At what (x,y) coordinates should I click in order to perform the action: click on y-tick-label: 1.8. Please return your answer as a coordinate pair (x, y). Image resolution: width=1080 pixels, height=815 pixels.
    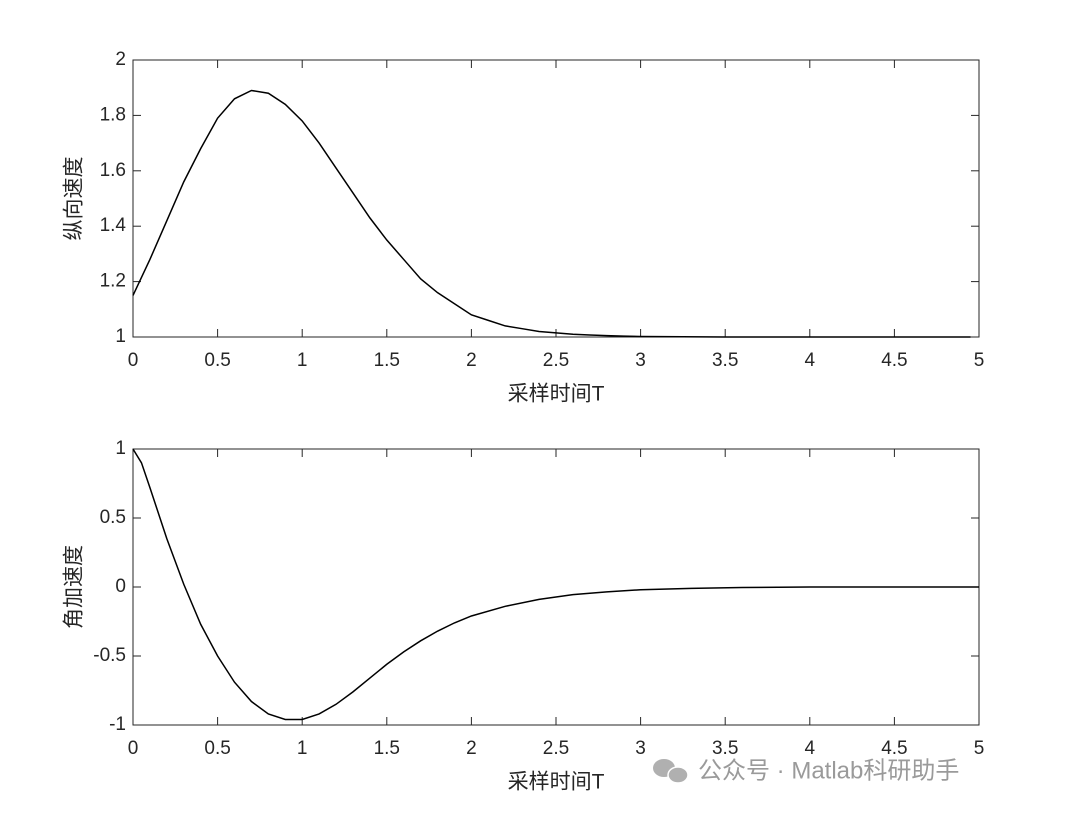
    Looking at the image, I should click on (113, 114).